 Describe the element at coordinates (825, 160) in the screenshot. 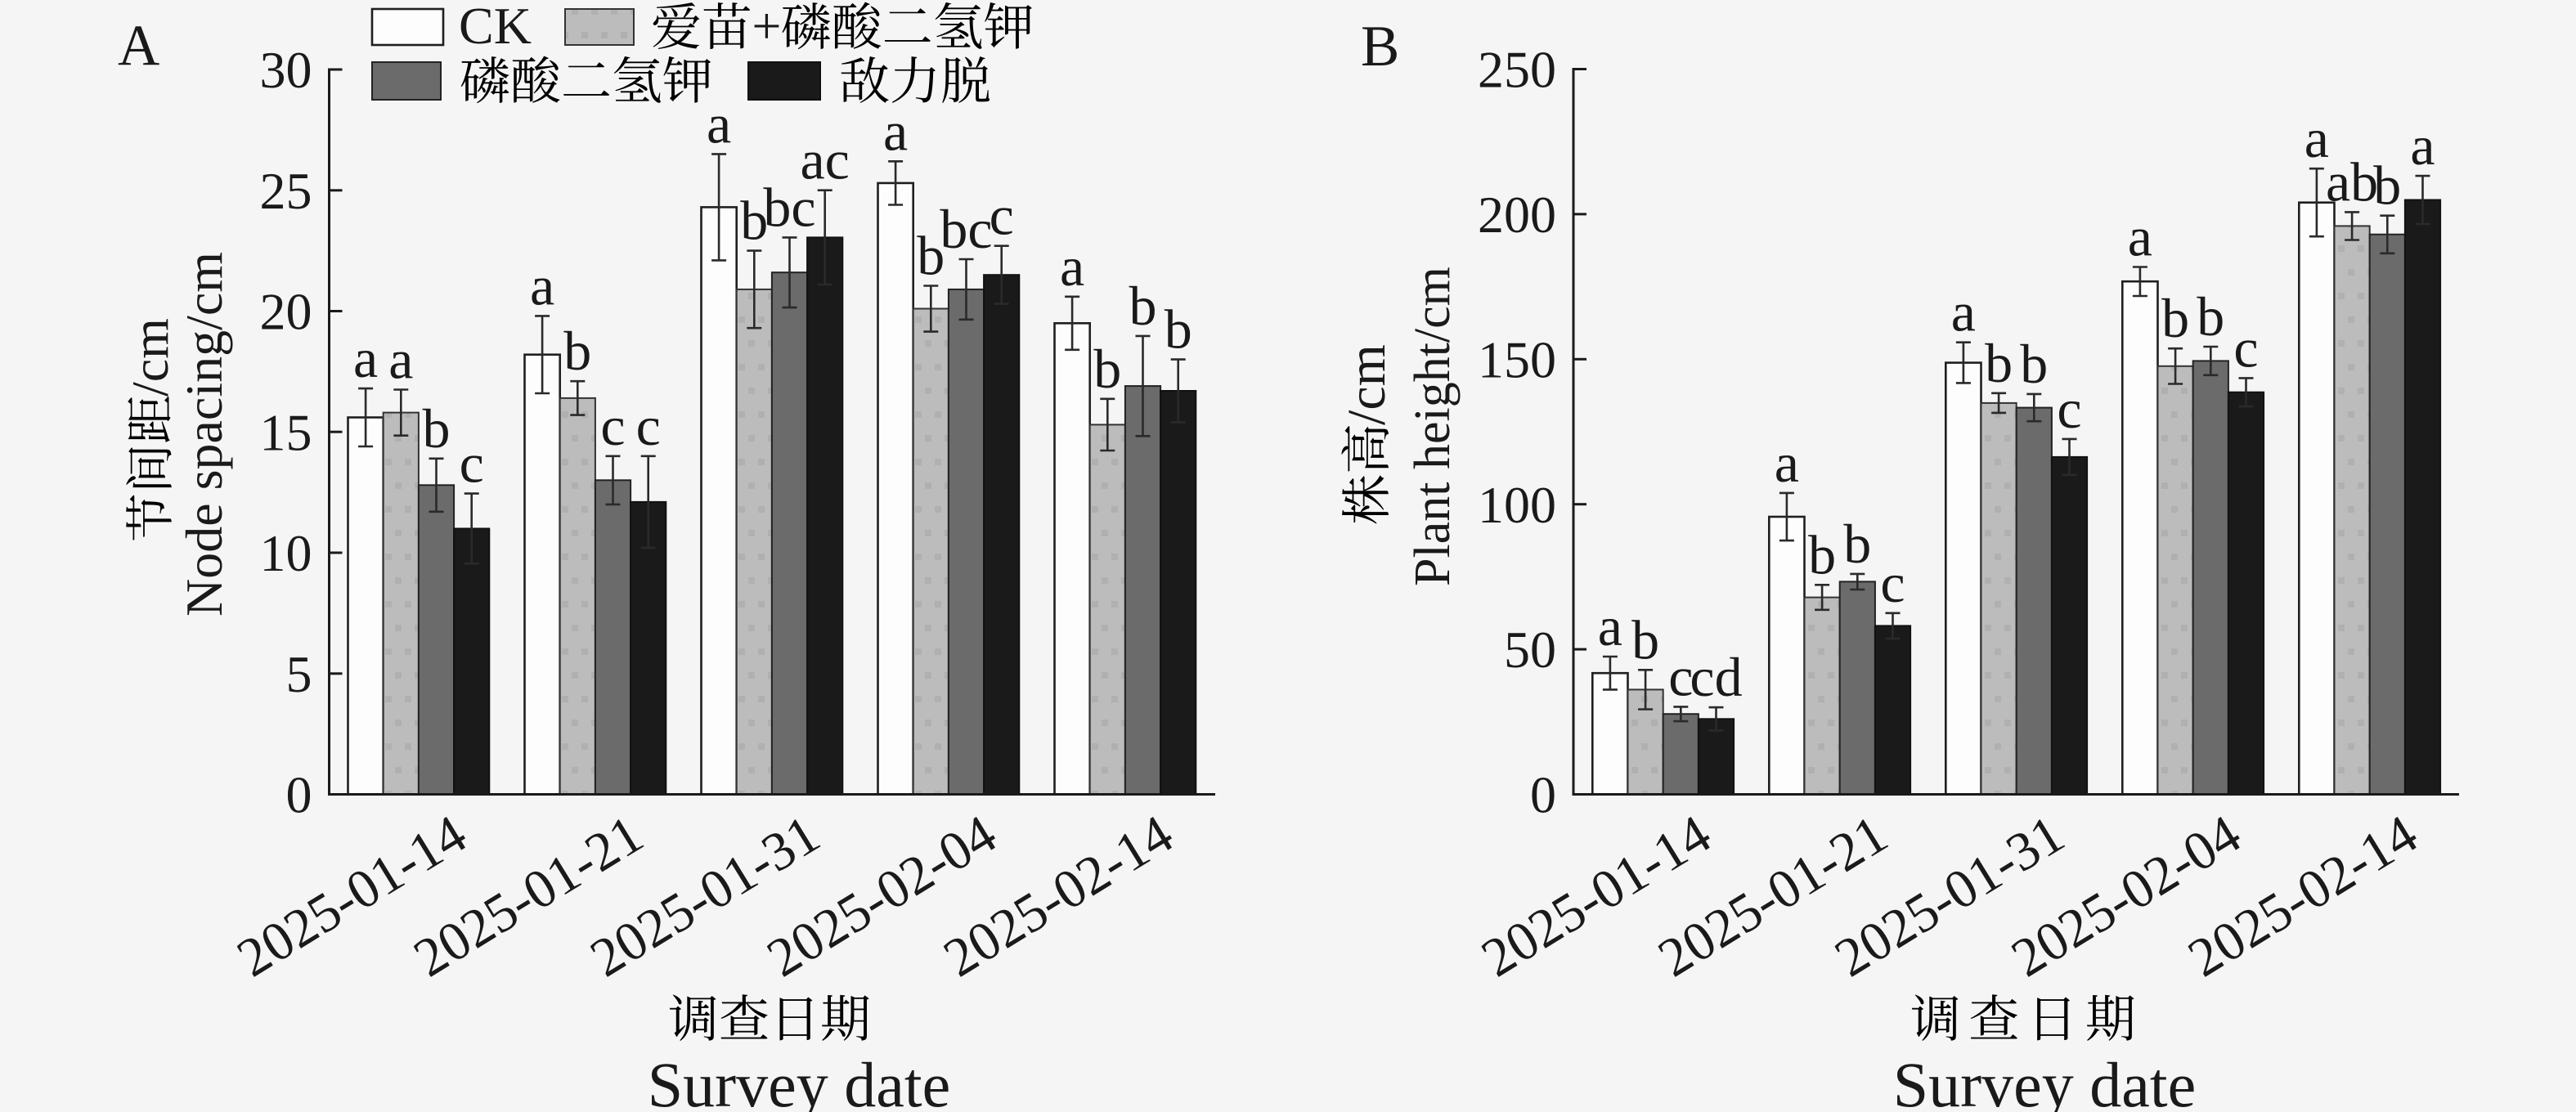

I see `svg-text: ac` at that location.